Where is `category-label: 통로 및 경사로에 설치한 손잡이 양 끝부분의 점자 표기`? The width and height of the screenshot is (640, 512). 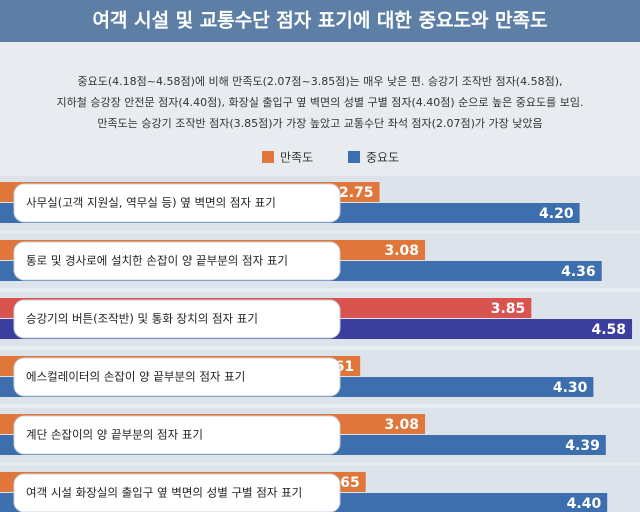 category-label: 통로 및 경사로에 설치한 손잡이 양 끝부분의 점자 표기 is located at coordinates (157, 261).